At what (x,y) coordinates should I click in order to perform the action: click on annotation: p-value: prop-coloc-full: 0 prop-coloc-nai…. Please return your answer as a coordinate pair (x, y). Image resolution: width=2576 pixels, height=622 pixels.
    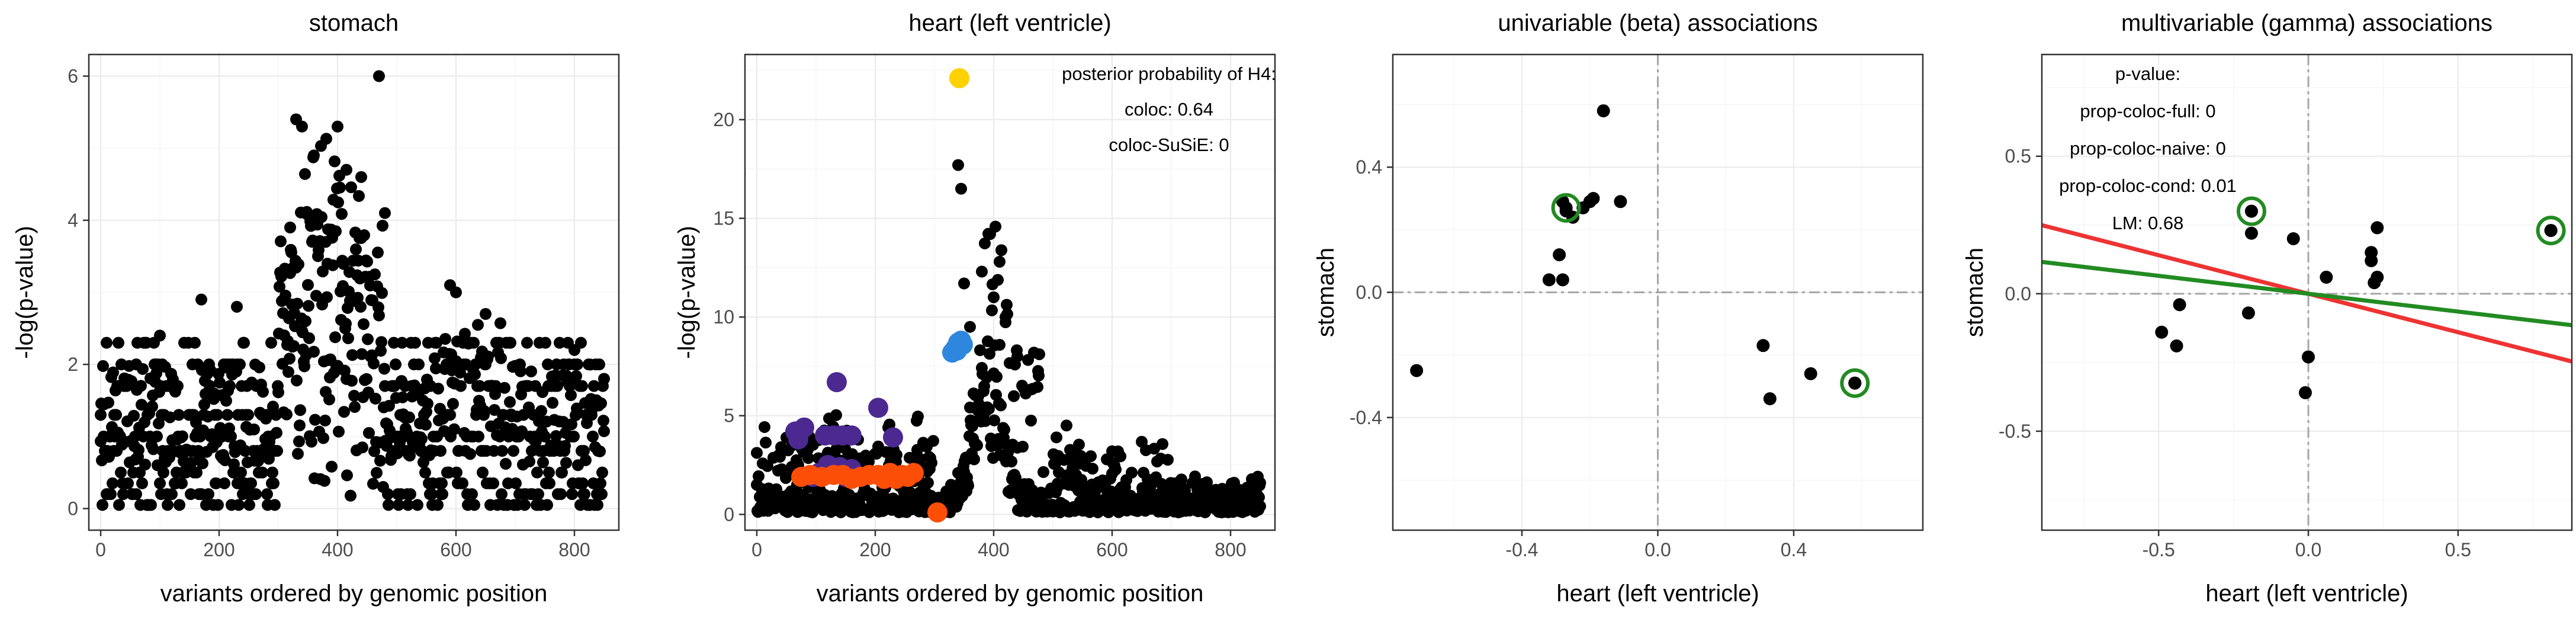
    Looking at the image, I should click on (2148, 148).